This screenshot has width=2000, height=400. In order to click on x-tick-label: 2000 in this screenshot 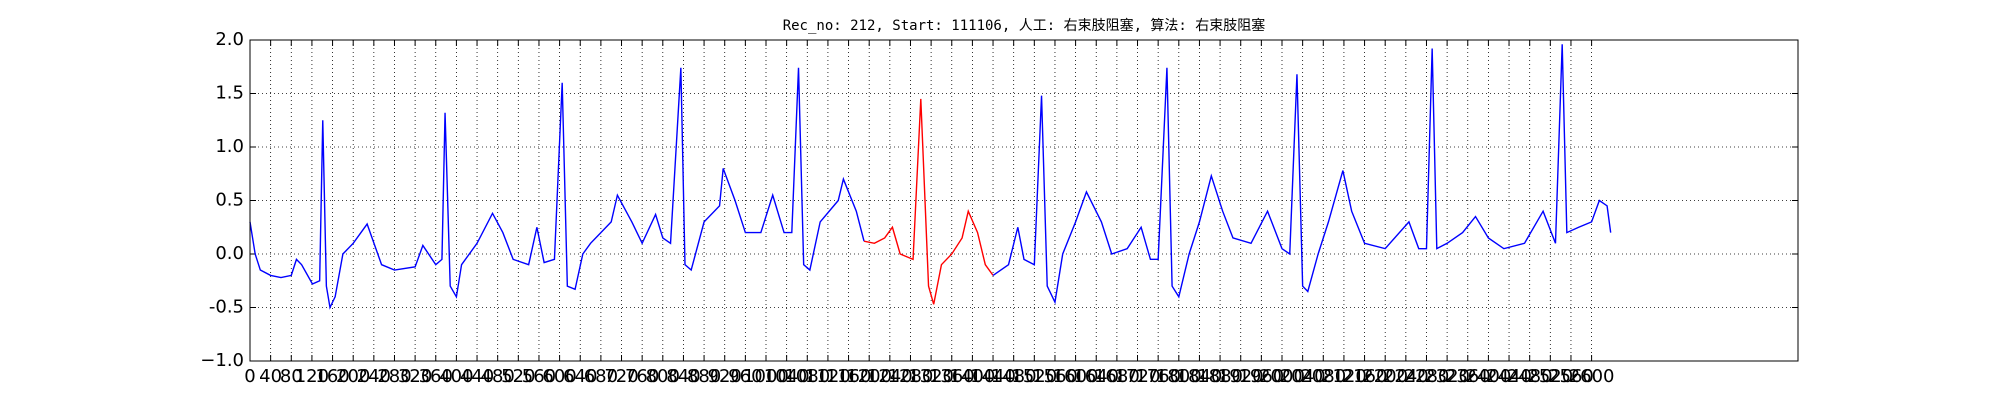, I will do `click(1282, 376)`.